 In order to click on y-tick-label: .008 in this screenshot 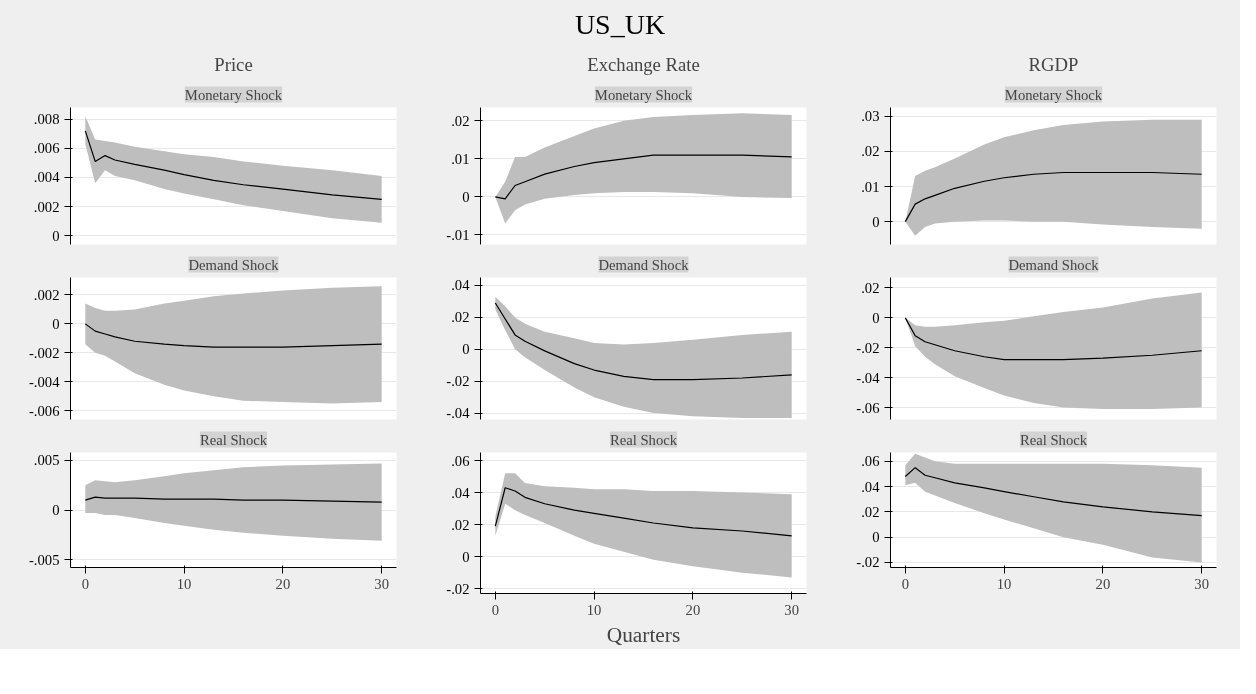, I will do `click(46, 119)`.